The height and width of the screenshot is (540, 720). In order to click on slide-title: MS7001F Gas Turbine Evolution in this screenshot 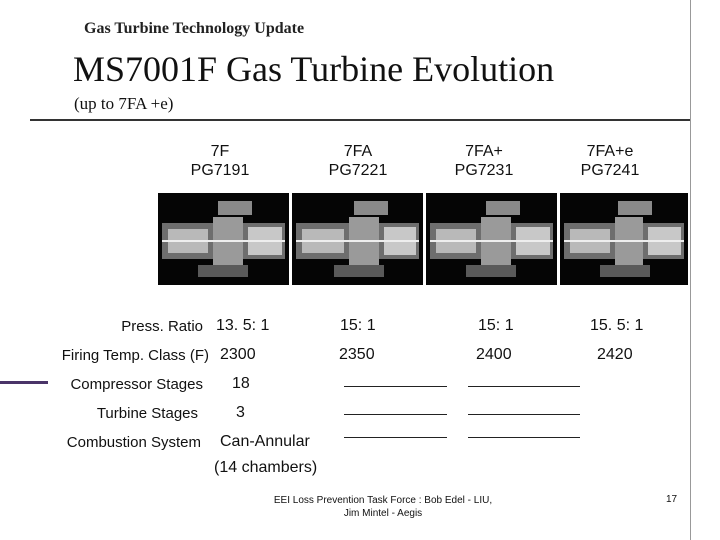, I will do `click(314, 69)`.